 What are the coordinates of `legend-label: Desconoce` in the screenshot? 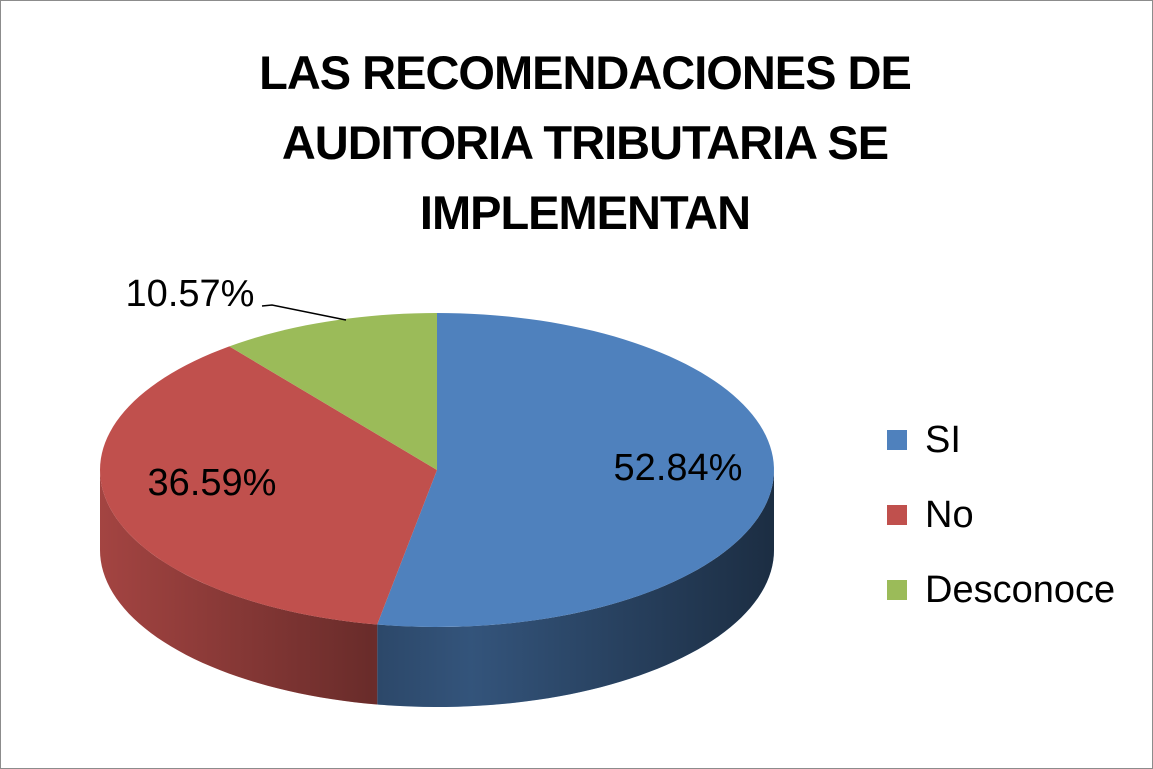 It's located at (1020, 590).